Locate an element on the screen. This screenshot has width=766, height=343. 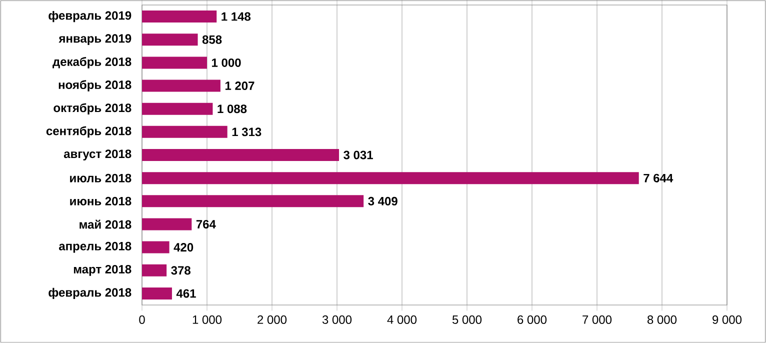
y-tick-label: ноябрь 2018 is located at coordinates (95, 86).